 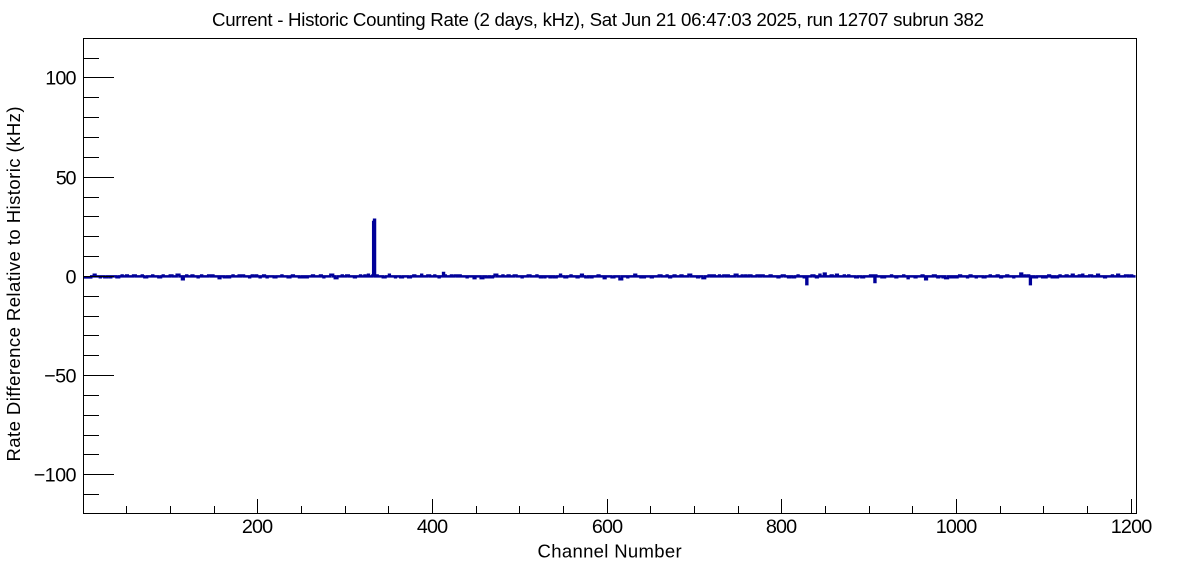 What do you see at coordinates (957, 527) in the screenshot?
I see `svg-text: 1000` at bounding box center [957, 527].